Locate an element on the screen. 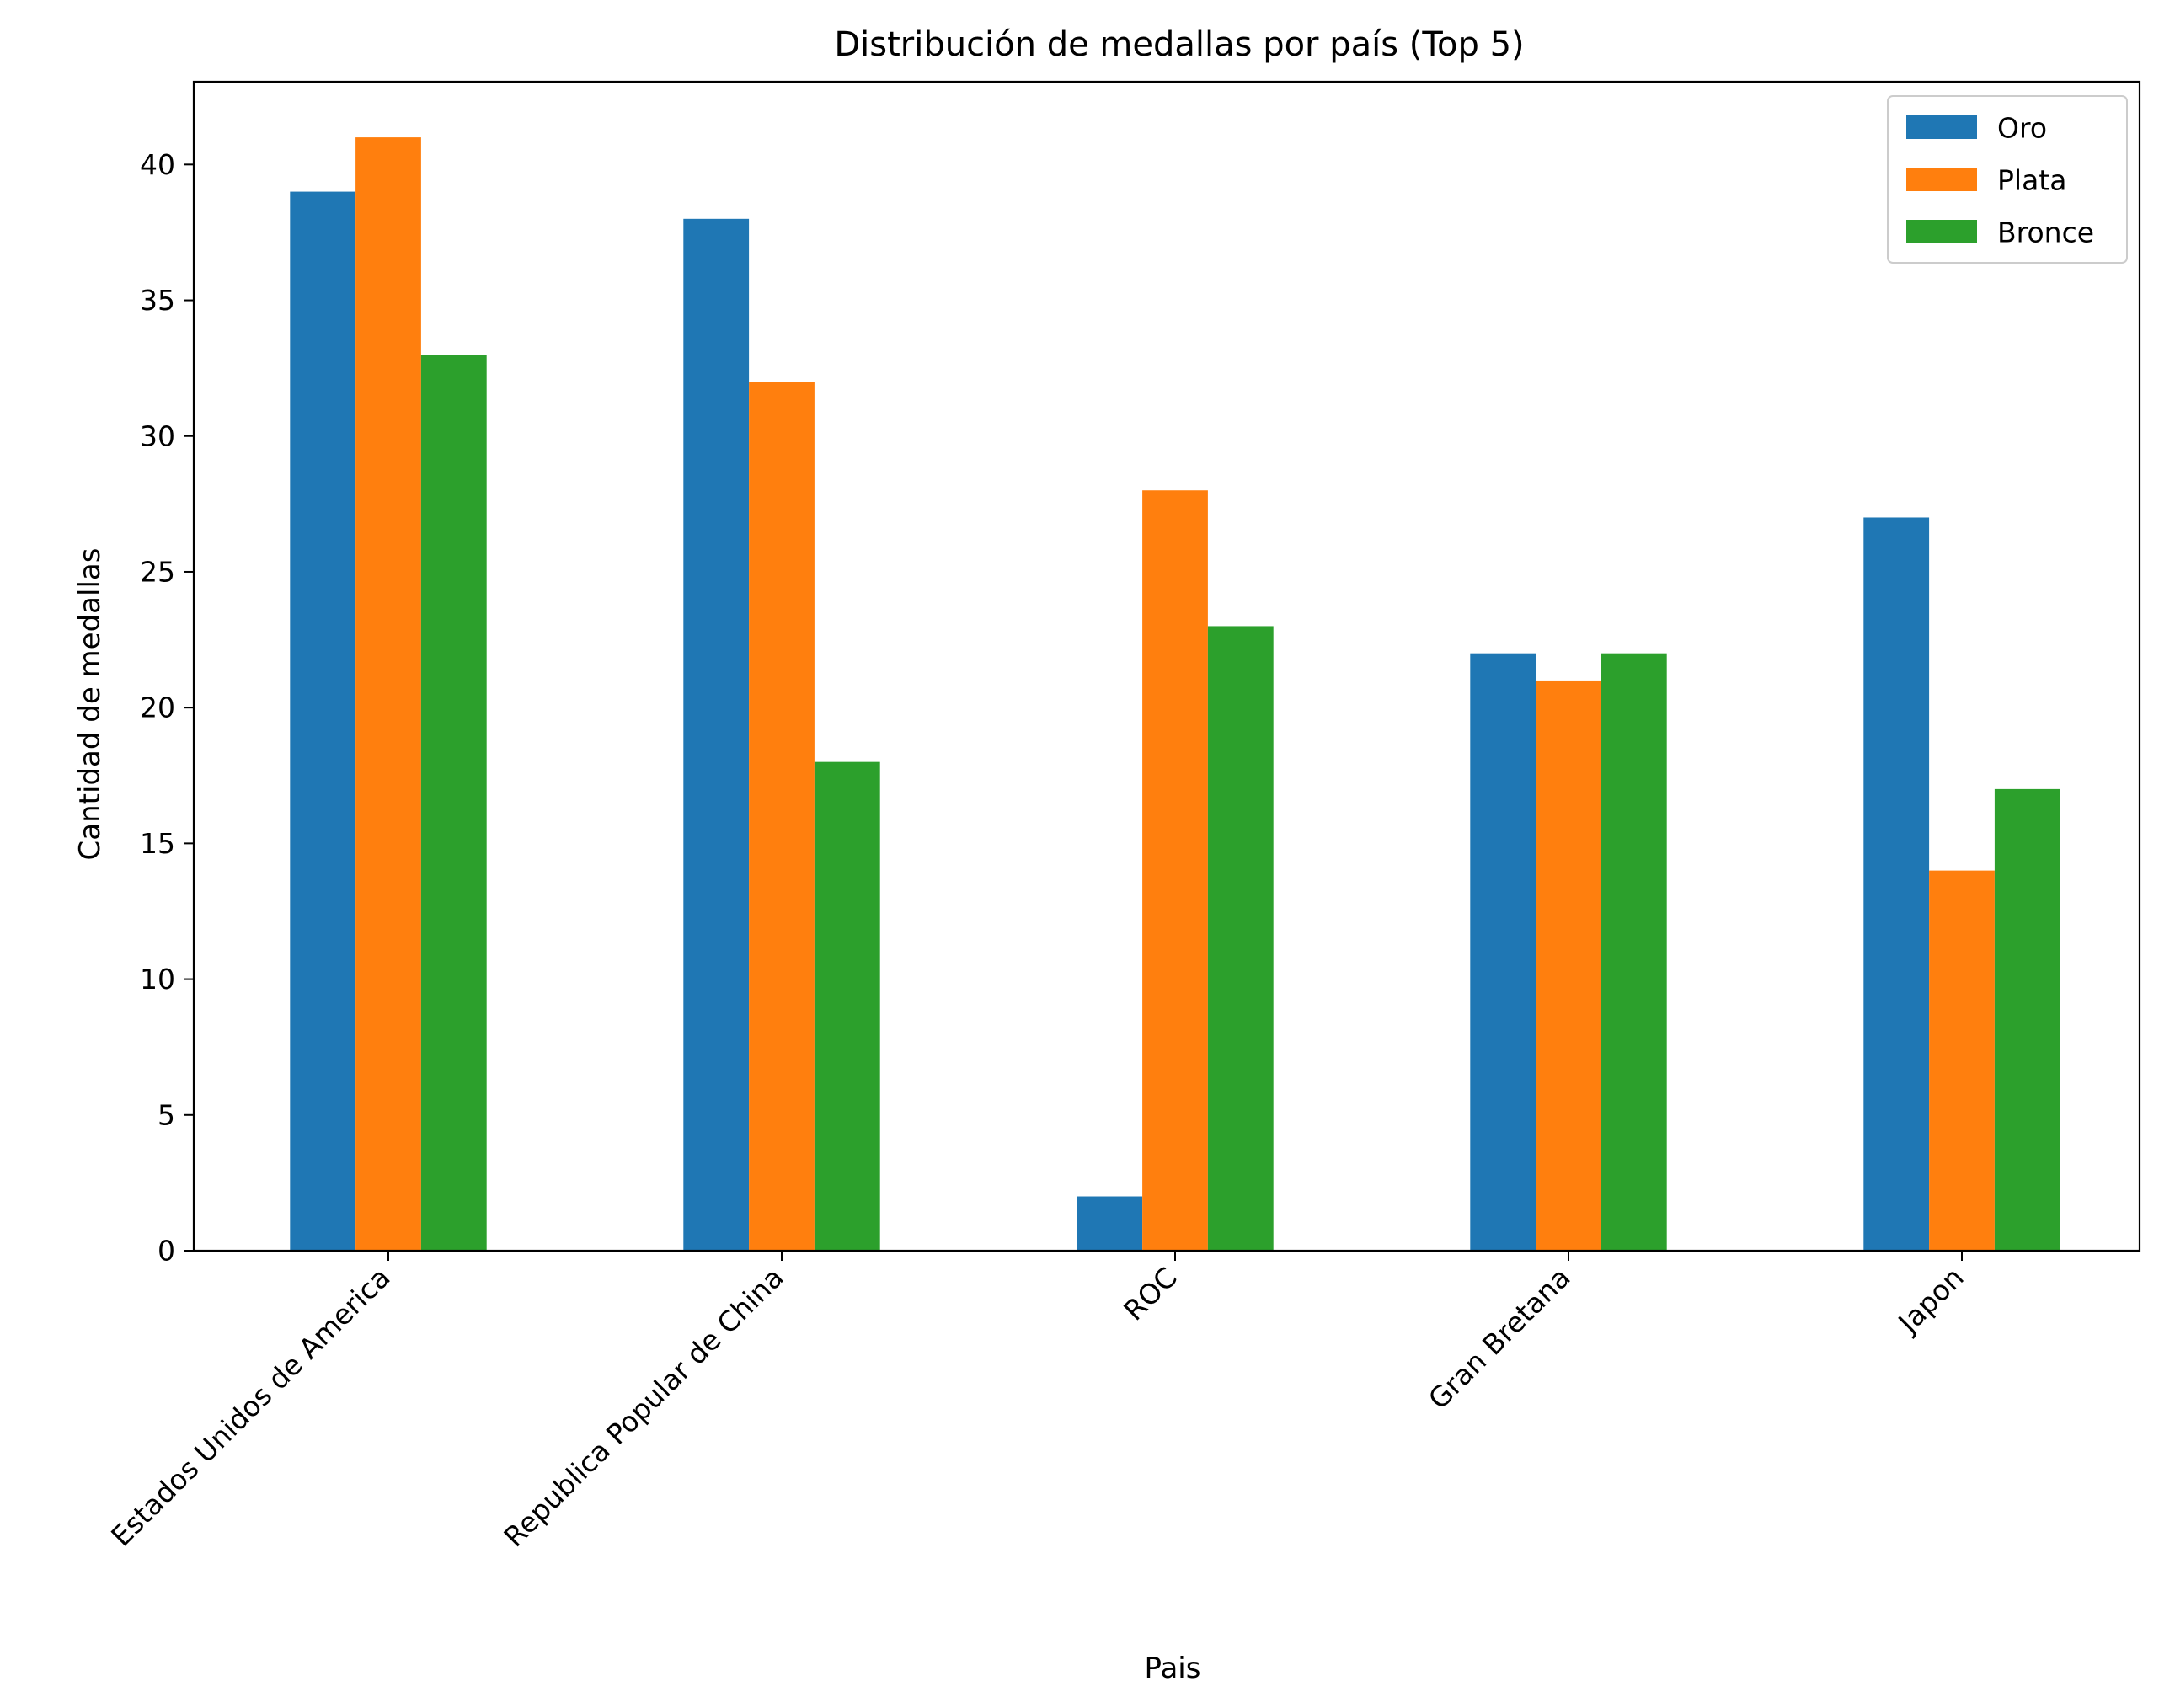  y-tick-label: 0 is located at coordinates (166, 1251).